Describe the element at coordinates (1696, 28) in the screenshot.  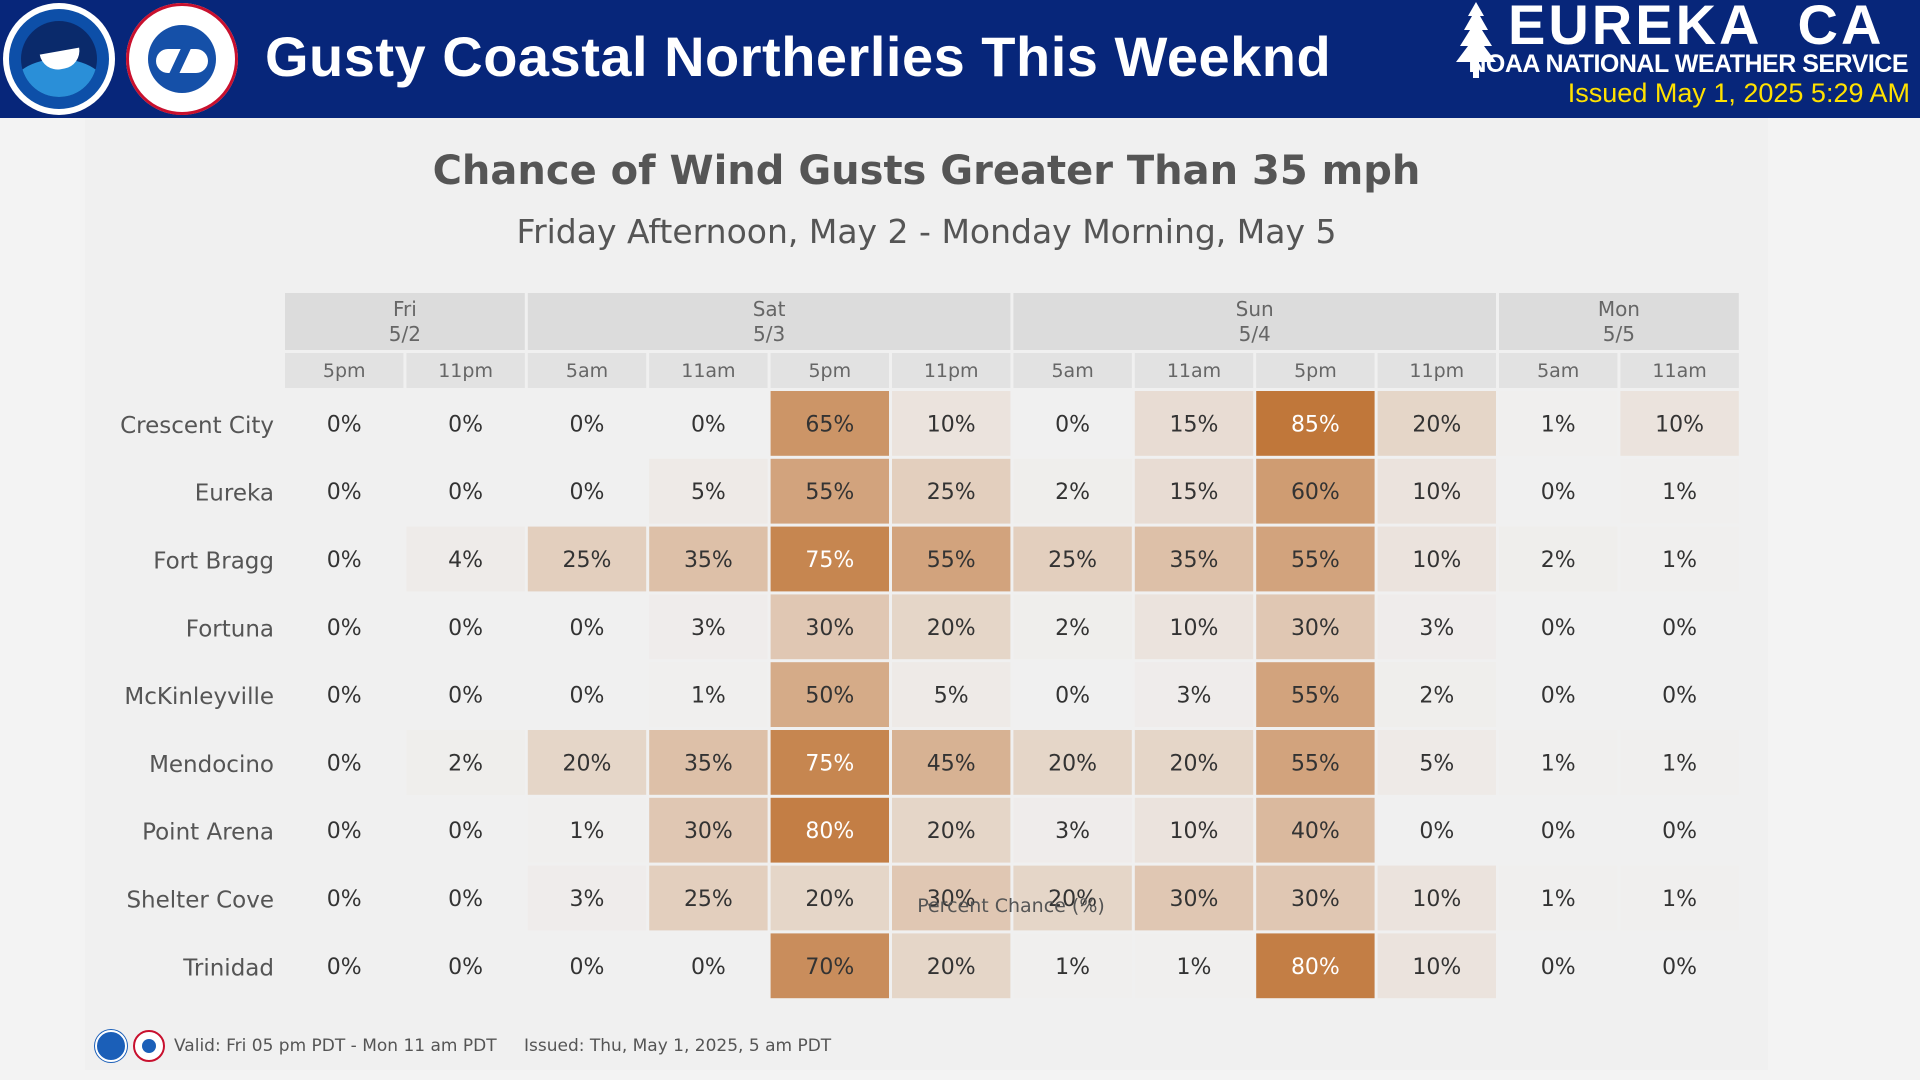
I see `office-name: EUREKA CA` at that location.